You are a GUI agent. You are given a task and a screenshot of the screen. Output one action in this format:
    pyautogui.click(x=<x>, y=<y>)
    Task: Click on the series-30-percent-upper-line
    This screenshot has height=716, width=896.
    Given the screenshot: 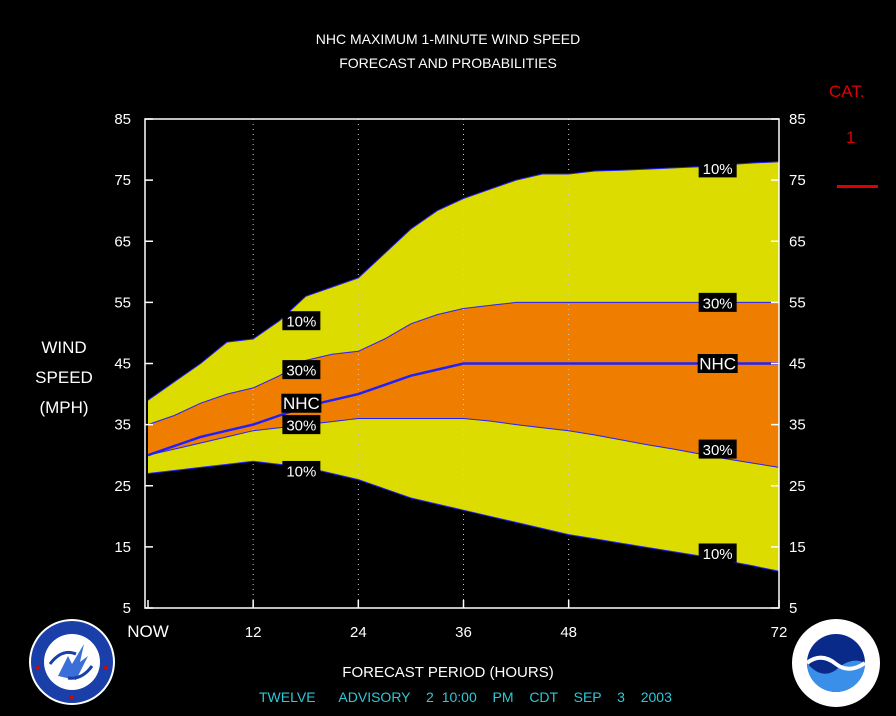 What is the action you would take?
    pyautogui.click(x=463, y=363)
    